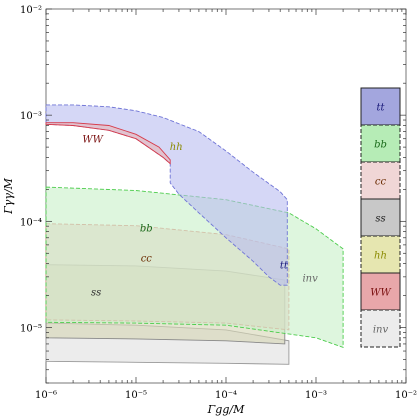 The image size is (417, 420). What do you see at coordinates (146, 229) in the screenshot?
I see `region-label-bb: bb` at bounding box center [146, 229].